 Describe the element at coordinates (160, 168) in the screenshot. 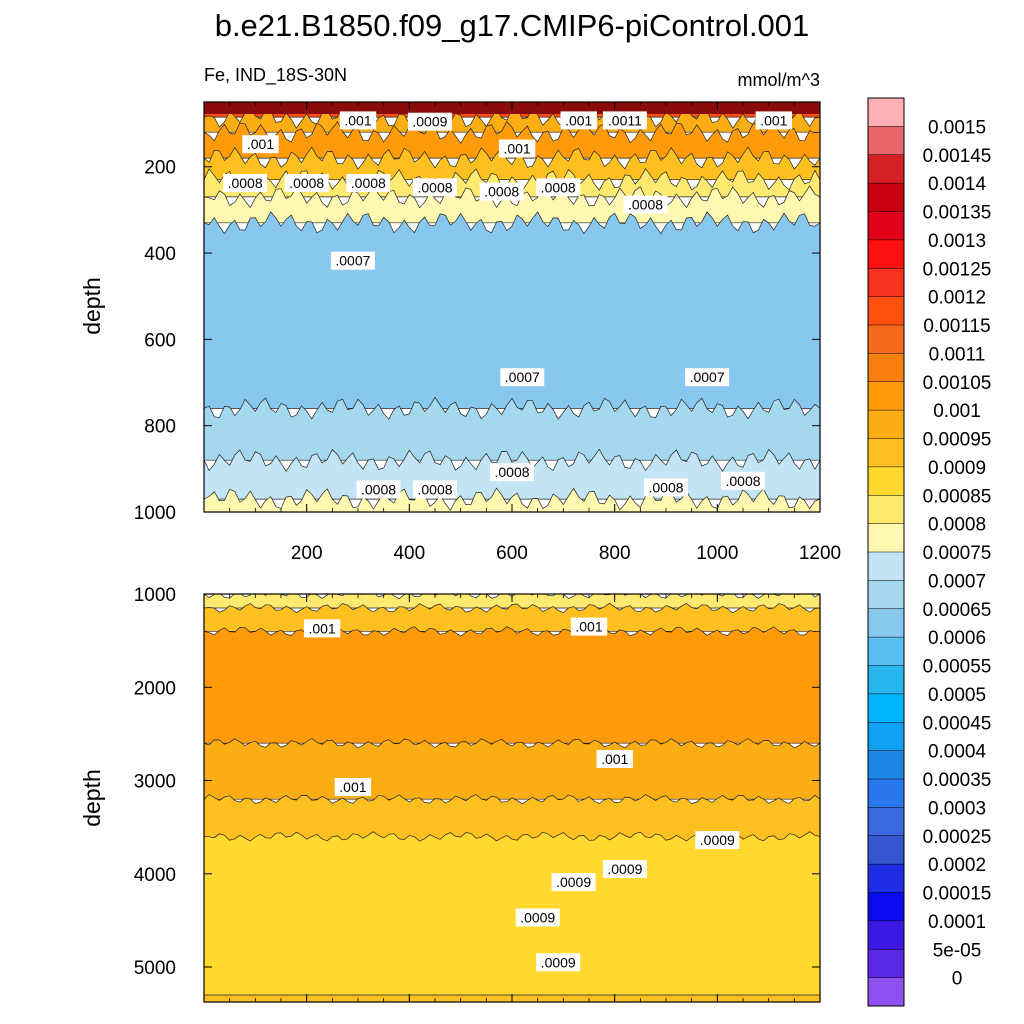

I see `y-tick-label: 200` at that location.